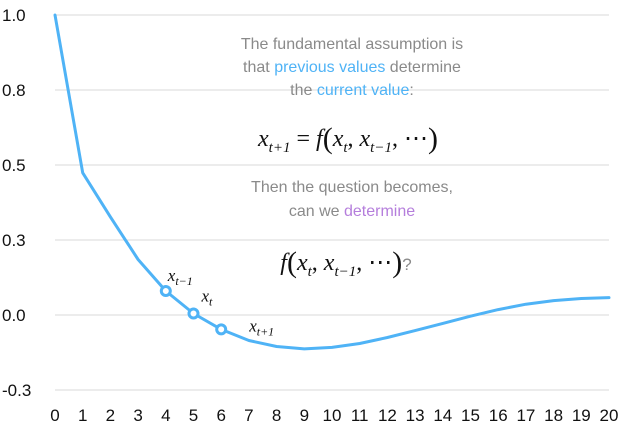 This screenshot has width=640, height=428. What do you see at coordinates (220, 415) in the screenshot?
I see `x-tick-label: 6` at bounding box center [220, 415].